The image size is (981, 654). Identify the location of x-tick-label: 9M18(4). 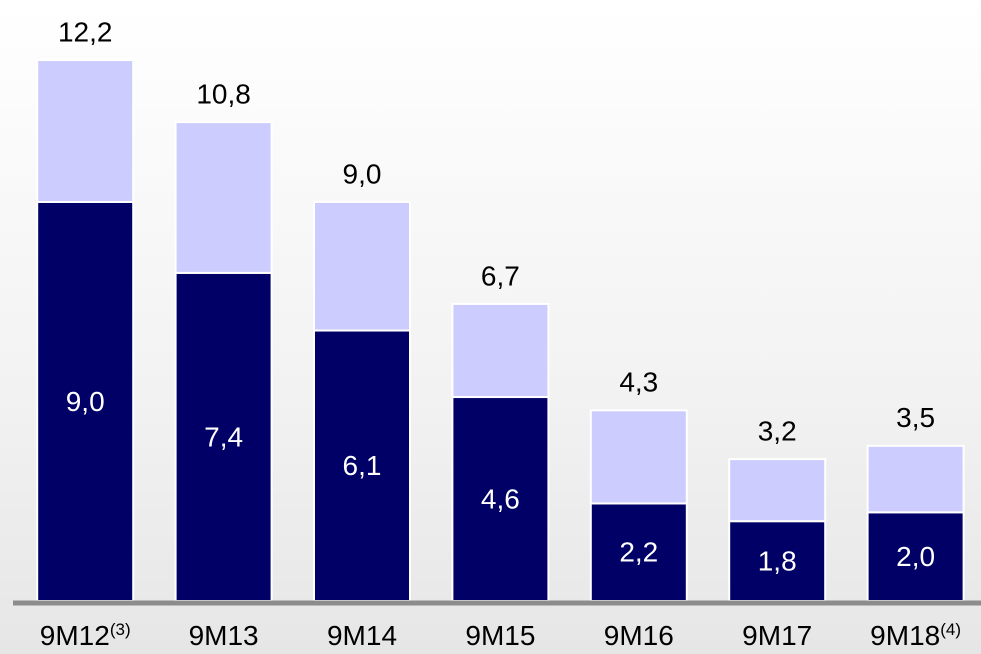
(915, 635).